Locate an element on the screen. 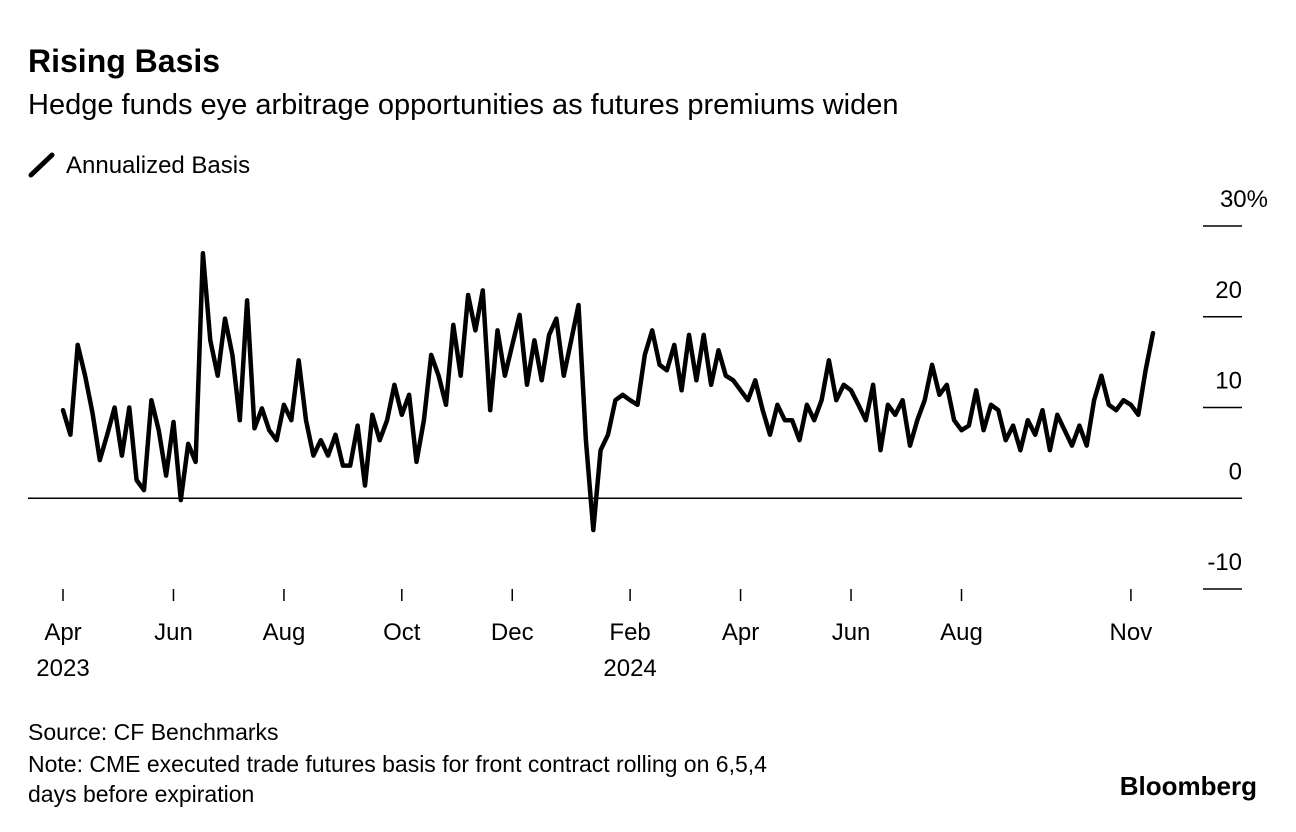 The height and width of the screenshot is (832, 1296). legend-label: Annualized Basis is located at coordinates (158, 165).